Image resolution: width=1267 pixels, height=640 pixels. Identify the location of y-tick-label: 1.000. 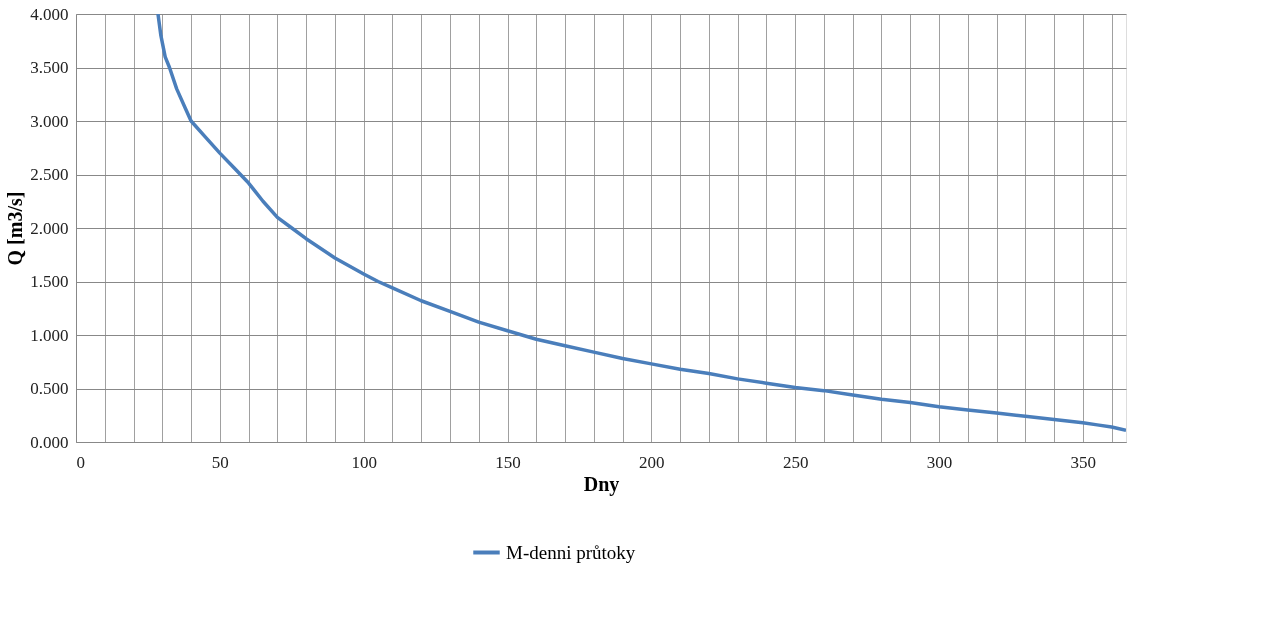
(49, 335).